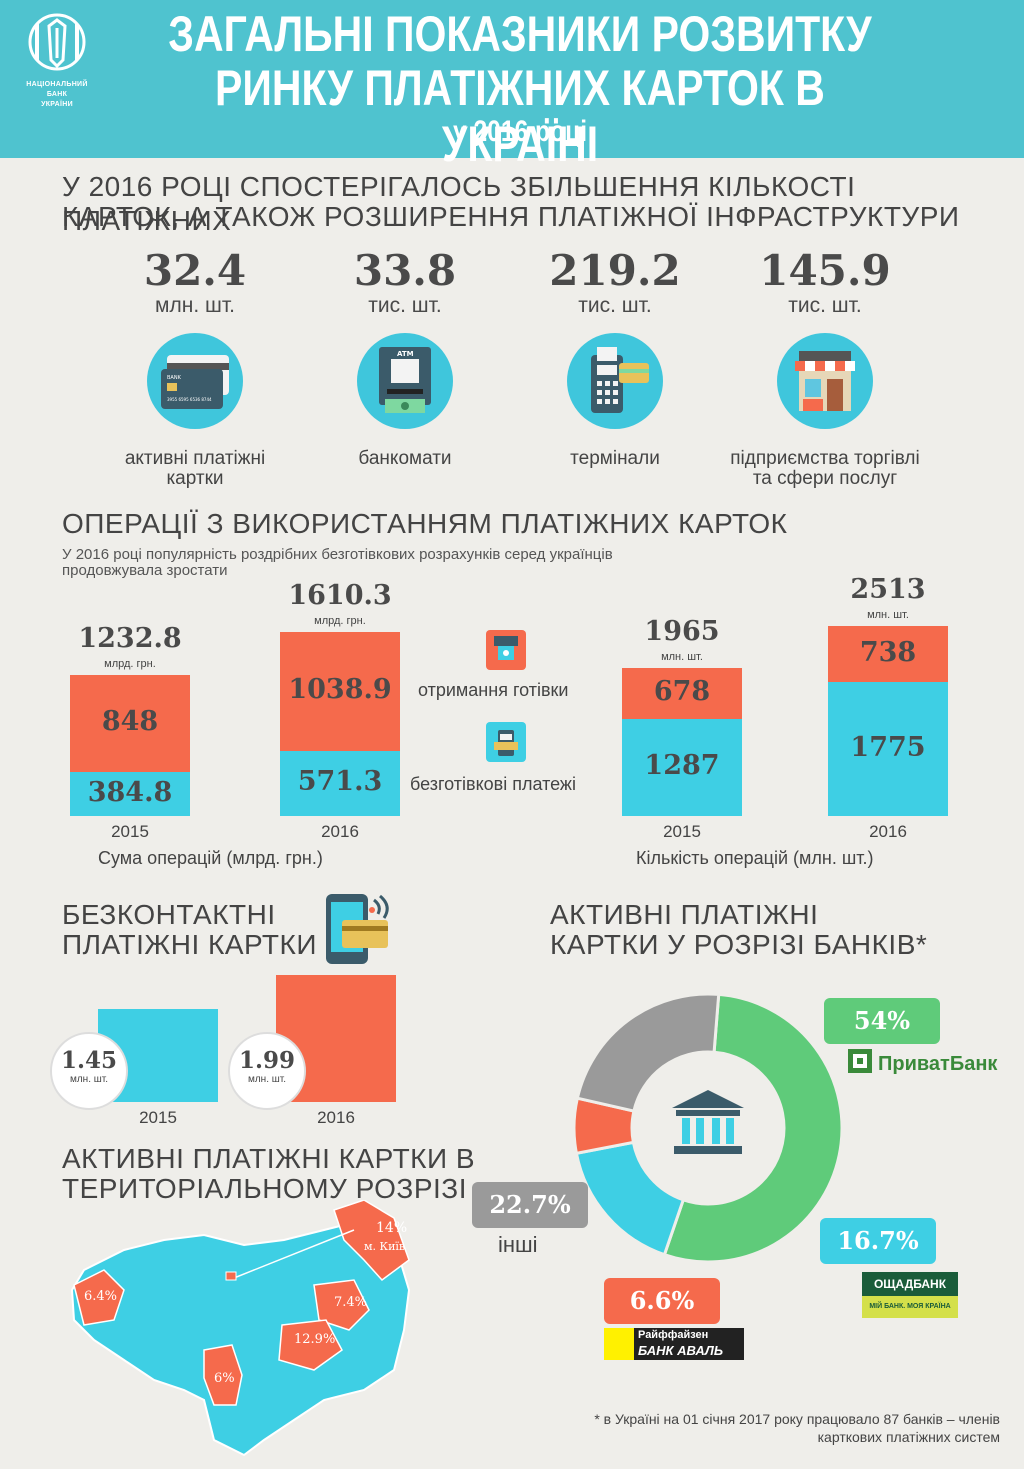 The image size is (1024, 1469). I want to click on regions-title-line1: АКТИВНІ ПЛАТІЖНІ КАРТКИ В, so click(269, 1158).